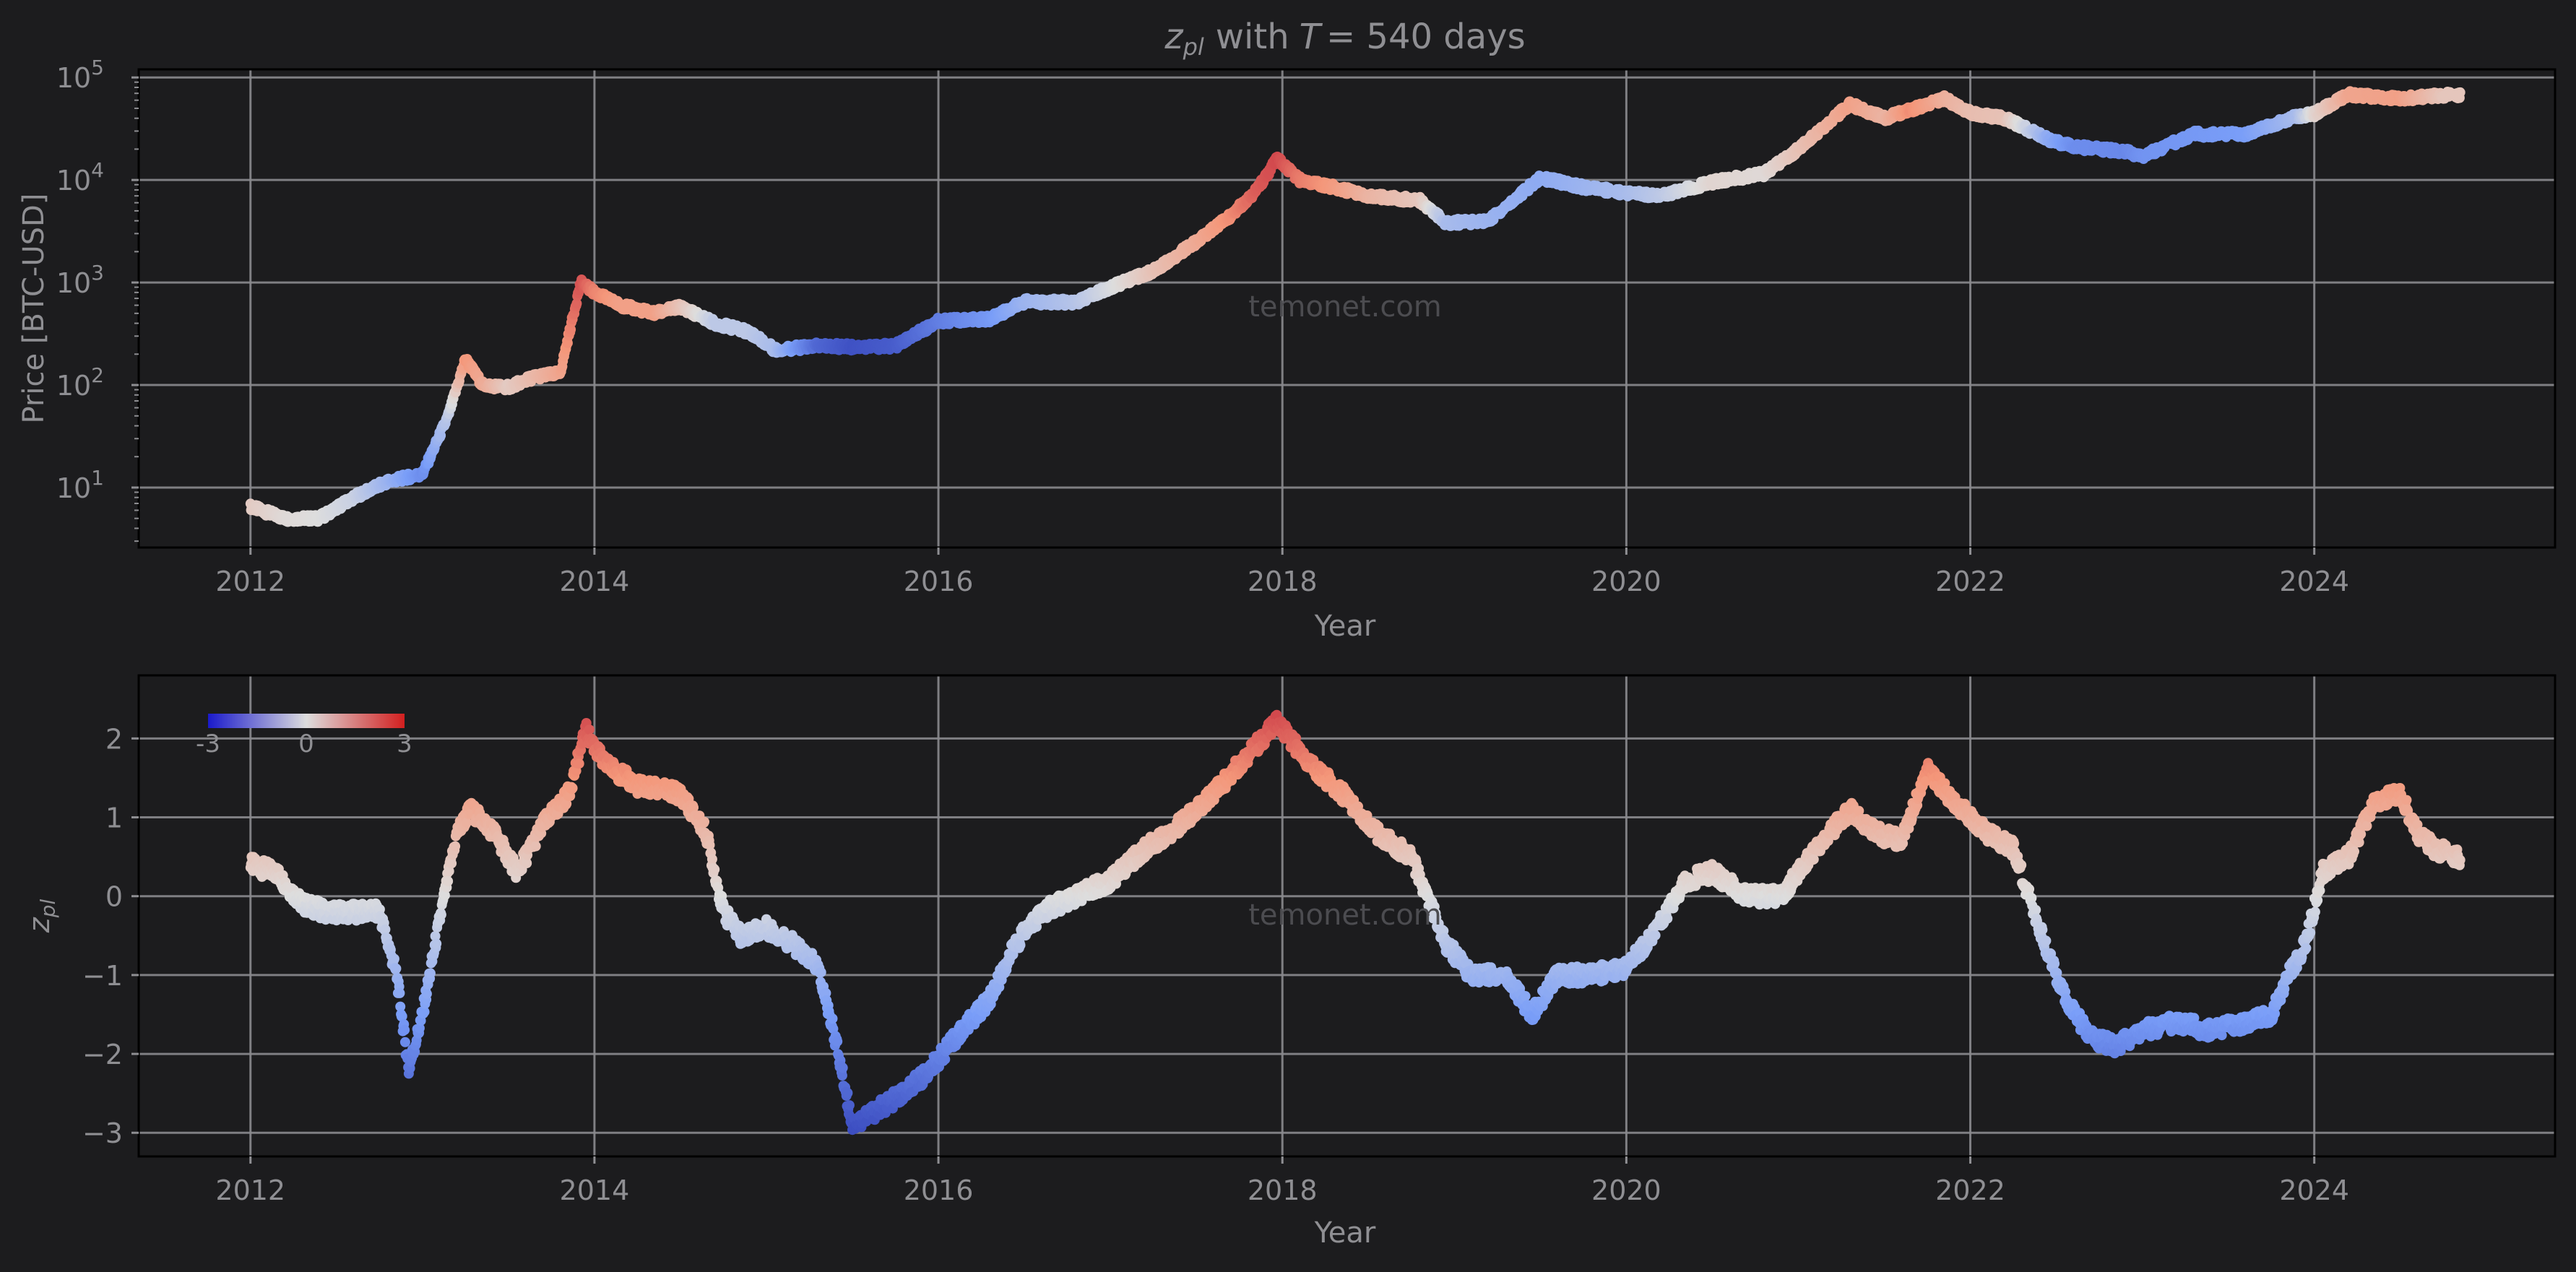 The image size is (2576, 1272). What do you see at coordinates (1252, 37) in the screenshot?
I see `title-with: with` at bounding box center [1252, 37].